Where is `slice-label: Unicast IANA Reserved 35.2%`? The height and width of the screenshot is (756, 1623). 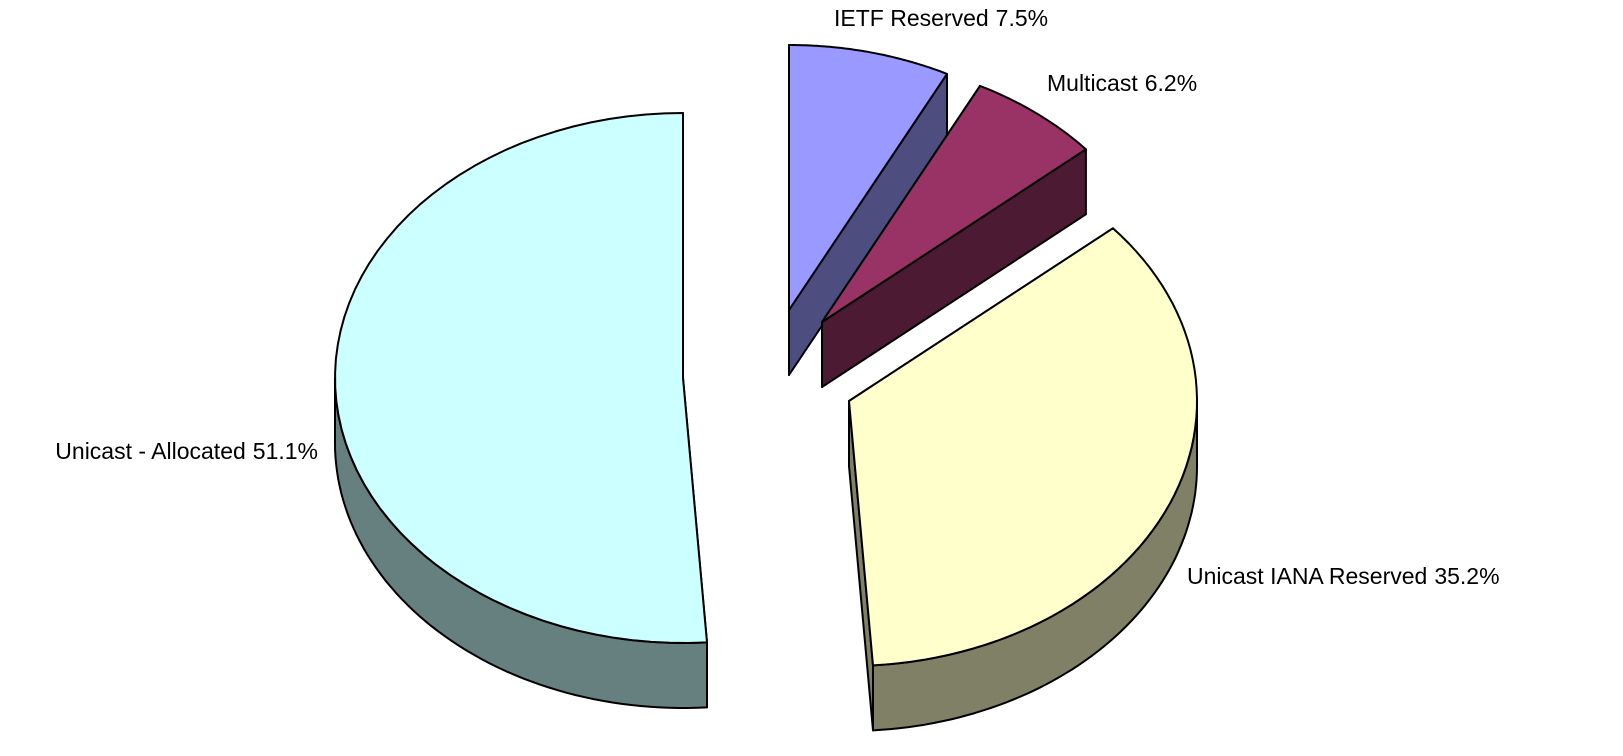 slice-label: Unicast IANA Reserved 35.2% is located at coordinates (1343, 576).